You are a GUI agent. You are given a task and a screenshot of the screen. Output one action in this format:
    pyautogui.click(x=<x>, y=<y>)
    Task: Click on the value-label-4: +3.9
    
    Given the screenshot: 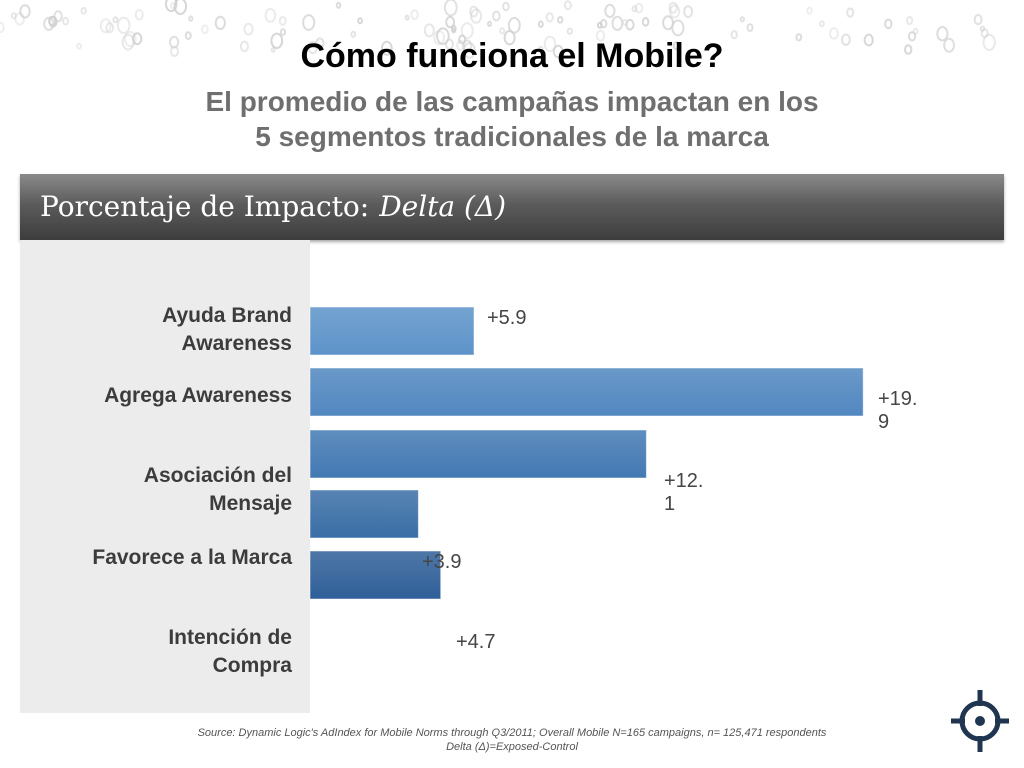 What is the action you would take?
    pyautogui.click(x=442, y=562)
    